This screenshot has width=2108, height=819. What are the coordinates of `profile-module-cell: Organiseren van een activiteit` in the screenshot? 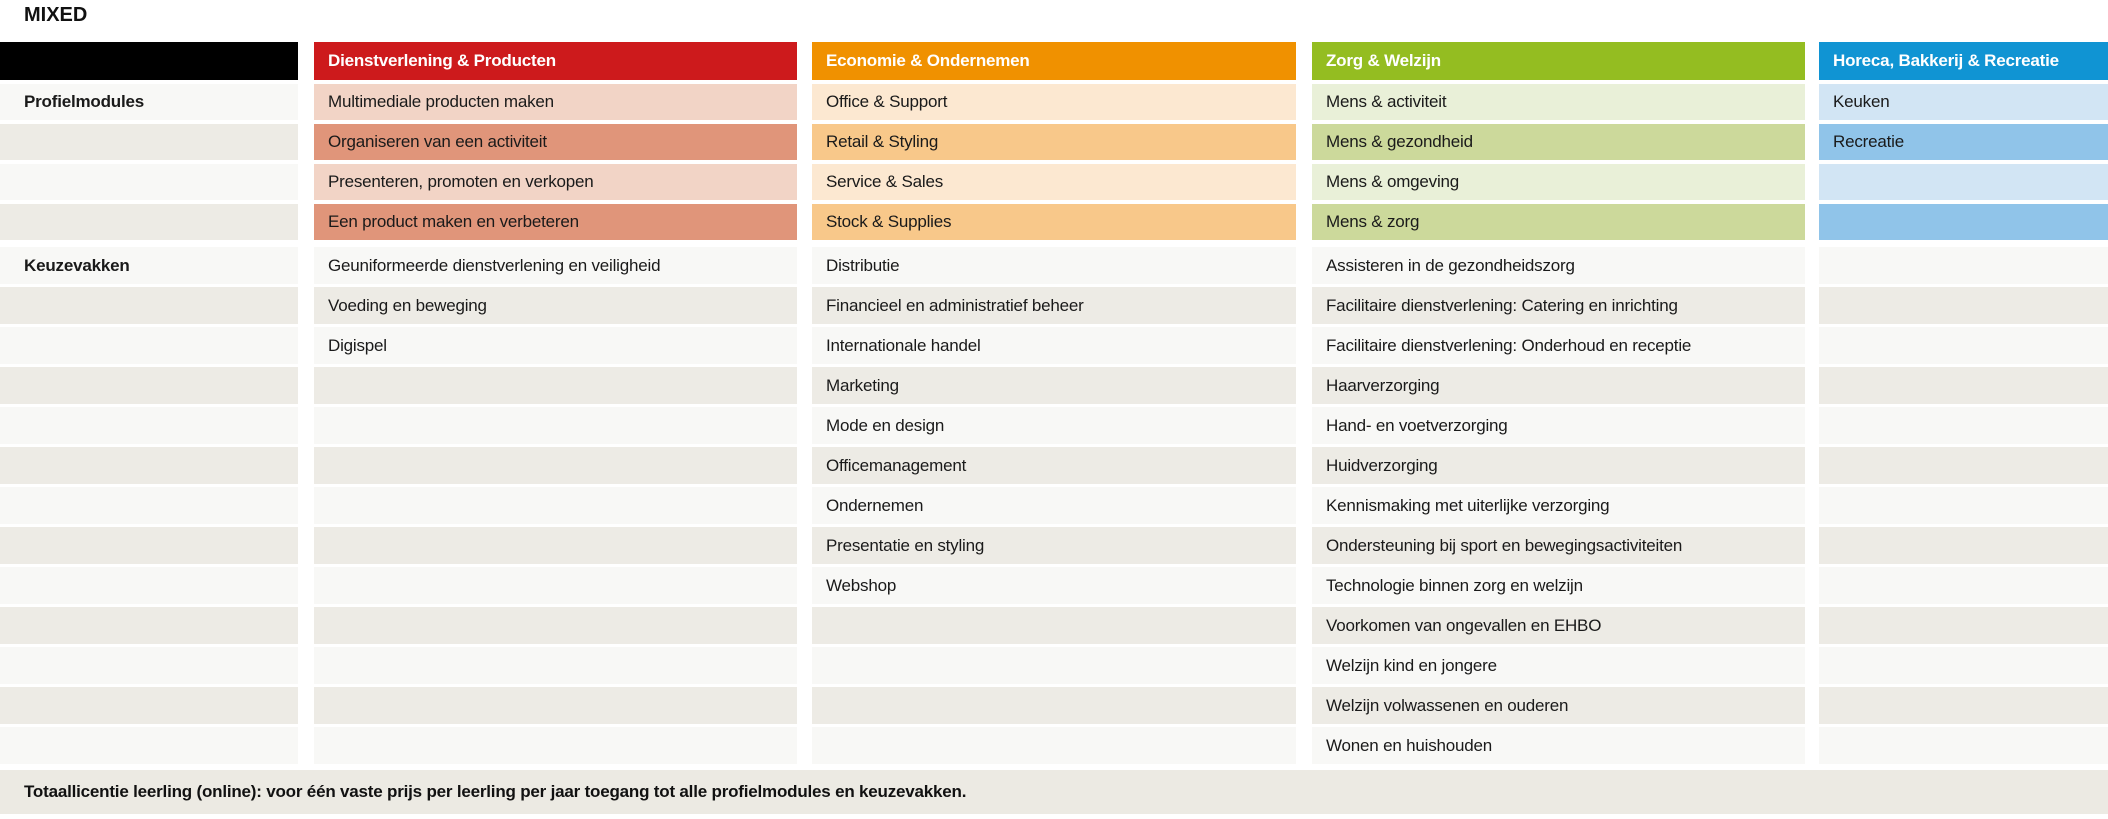 It's located at (555, 142).